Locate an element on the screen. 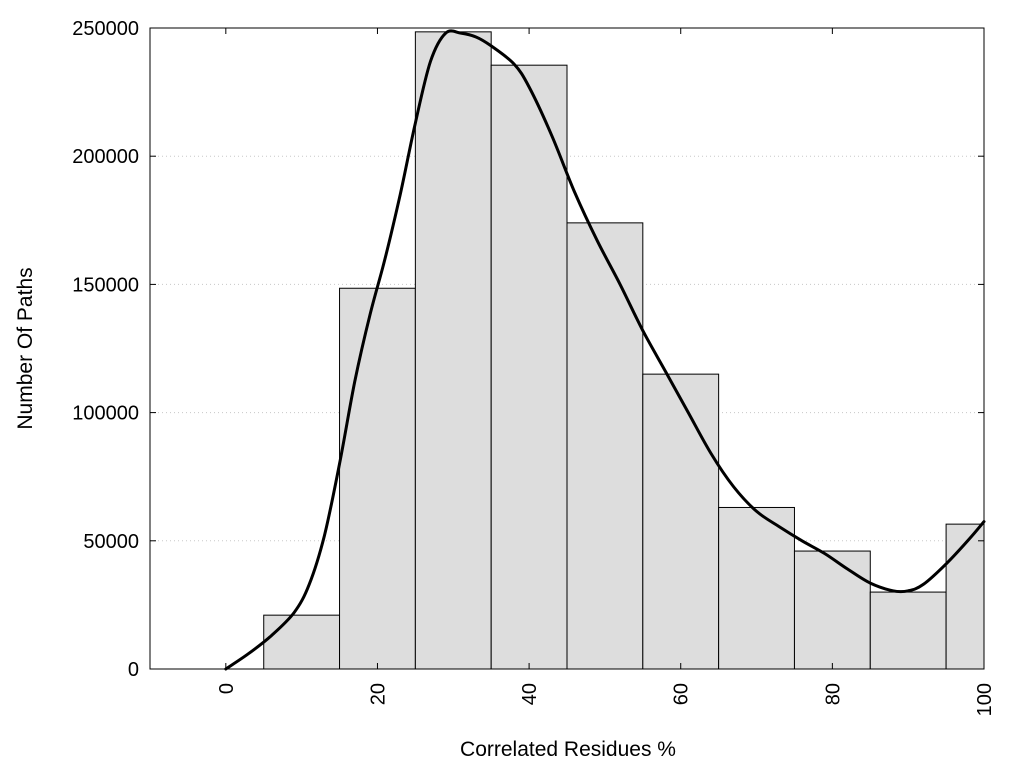  y-tick-label: 0 is located at coordinates (133, 670).